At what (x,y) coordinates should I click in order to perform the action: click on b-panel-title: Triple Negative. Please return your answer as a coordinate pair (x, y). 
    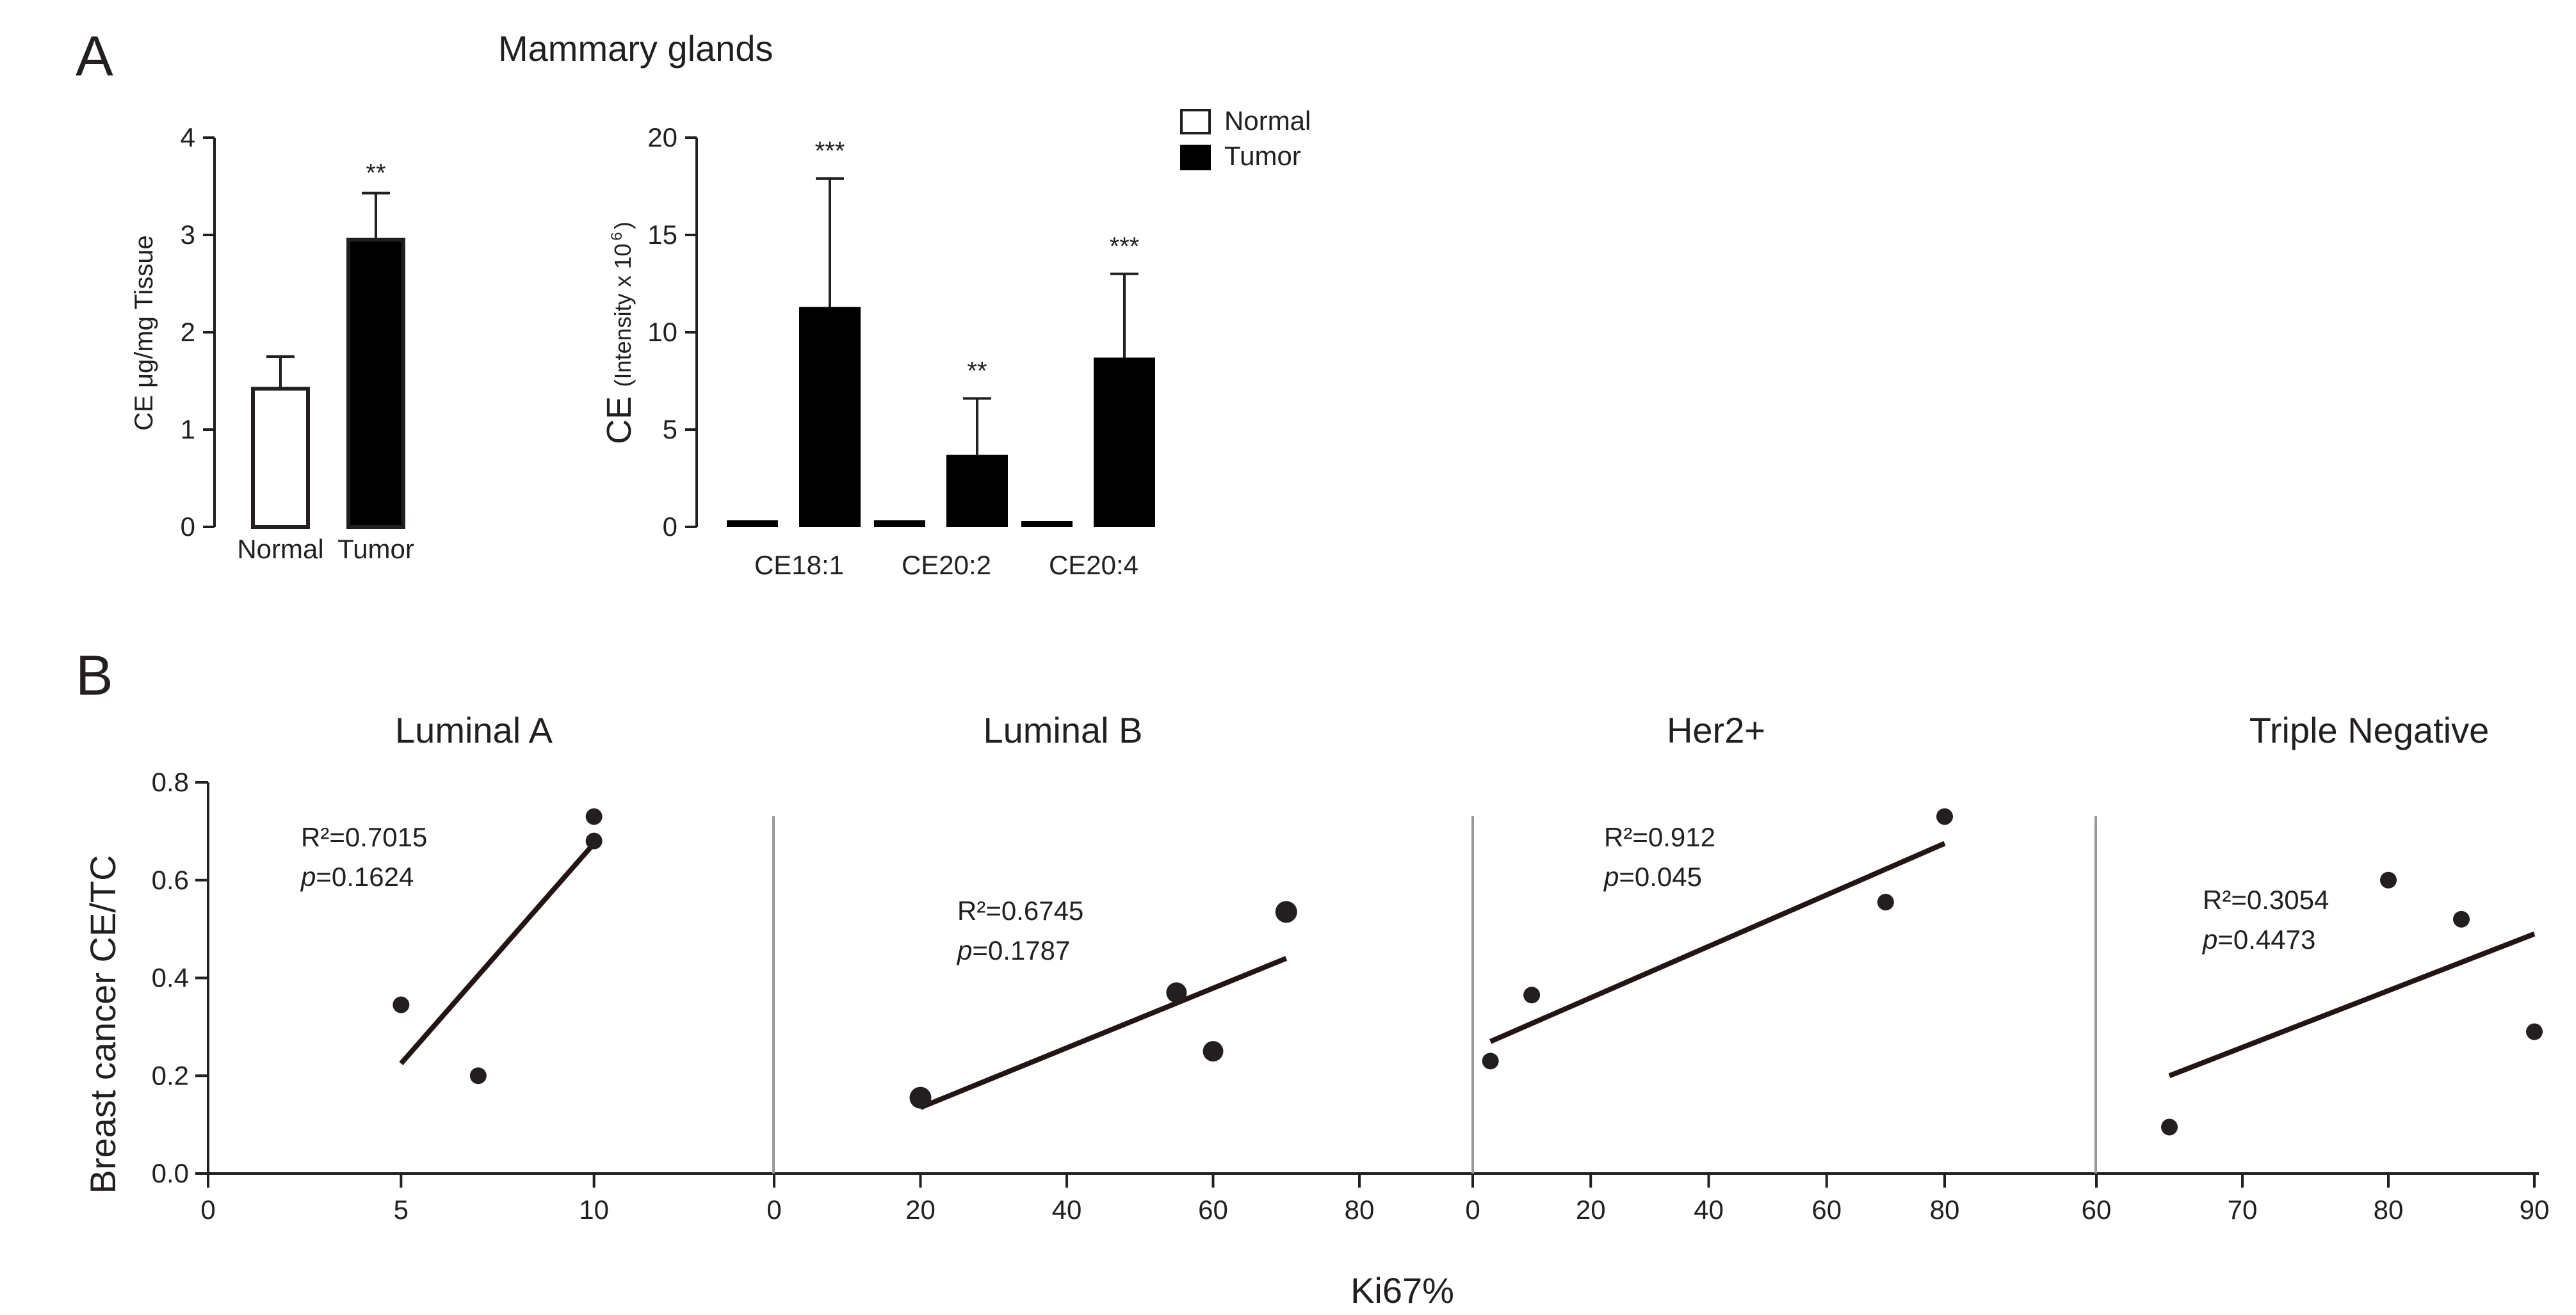
    Looking at the image, I should click on (2369, 730).